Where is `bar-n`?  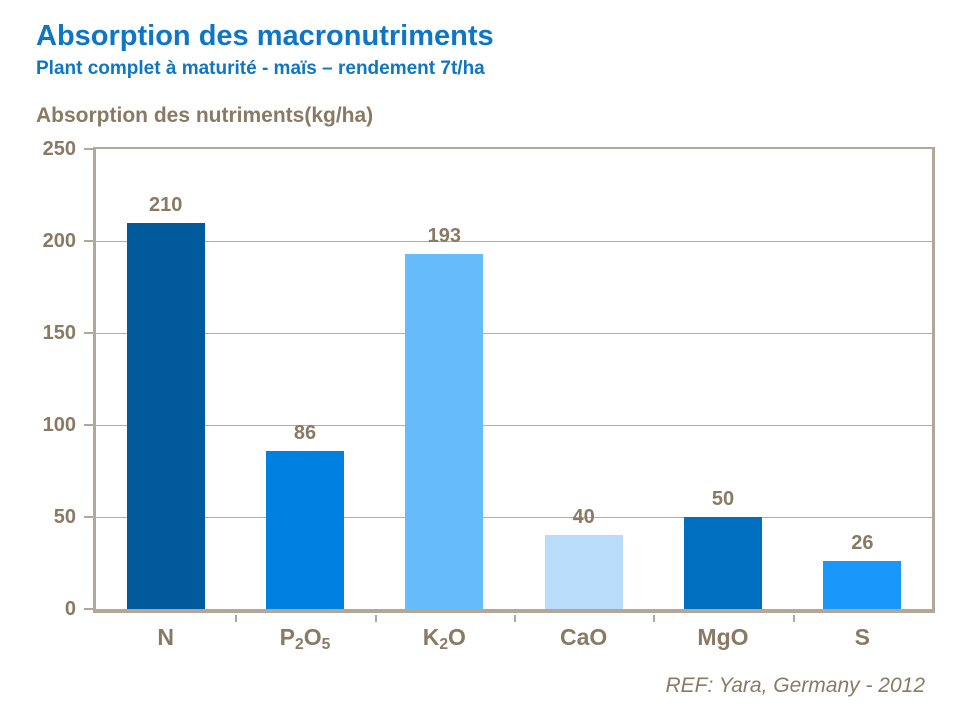 bar-n is located at coordinates (165, 415).